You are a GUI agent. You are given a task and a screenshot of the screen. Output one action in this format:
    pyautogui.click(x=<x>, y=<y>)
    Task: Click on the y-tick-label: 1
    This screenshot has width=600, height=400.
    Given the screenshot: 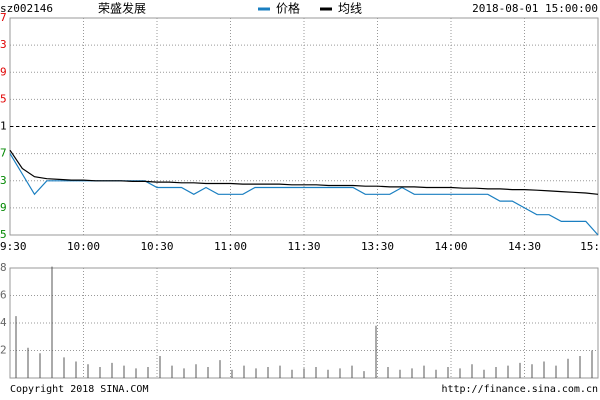 What is the action you would take?
    pyautogui.click(x=3, y=126)
    